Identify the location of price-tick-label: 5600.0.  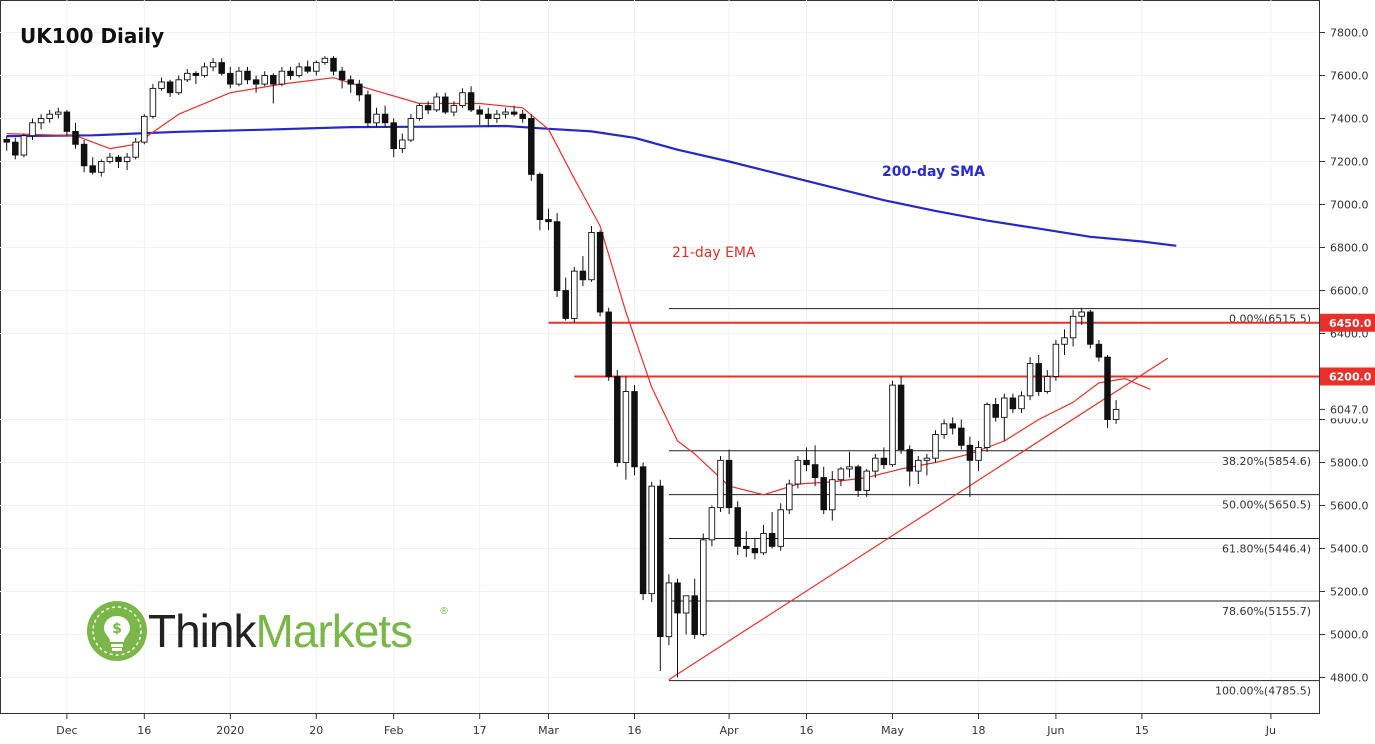
(1349, 506).